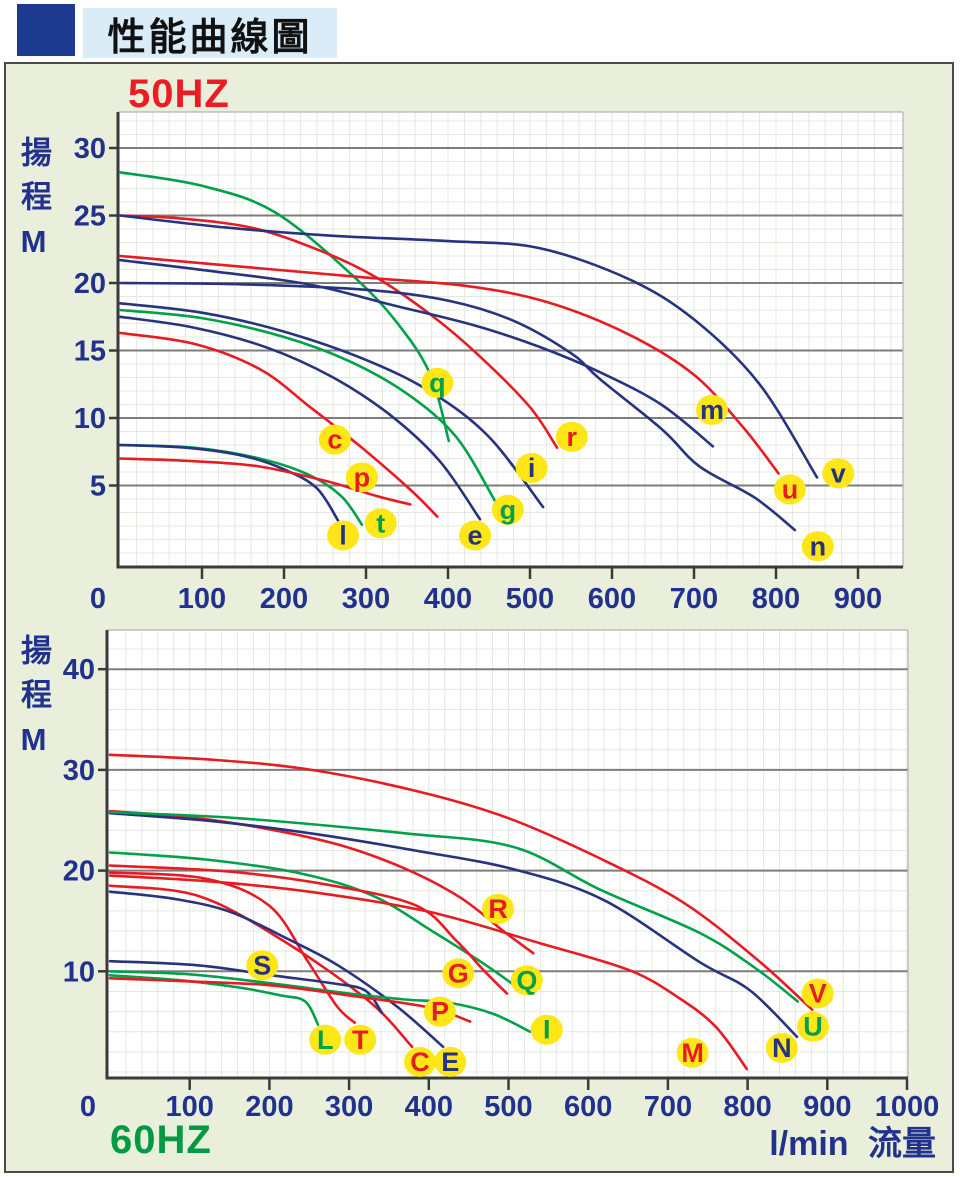 Image resolution: width=960 pixels, height=1177 pixels. I want to click on curve-e, so click(300, 418).